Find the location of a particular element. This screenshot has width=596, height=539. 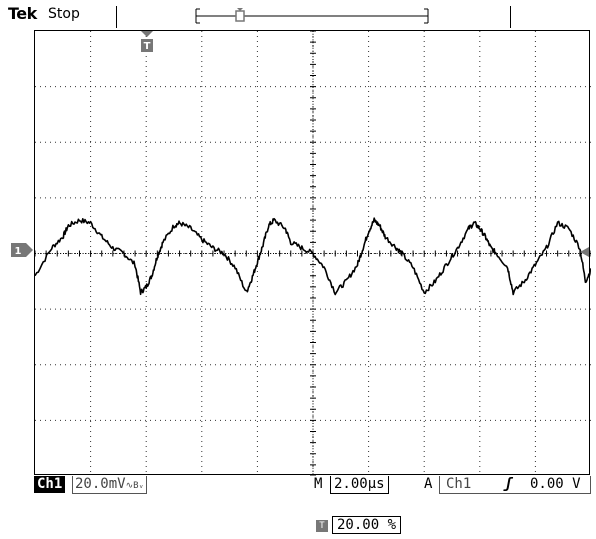

timebase-value: 2.00µs is located at coordinates (359, 485).